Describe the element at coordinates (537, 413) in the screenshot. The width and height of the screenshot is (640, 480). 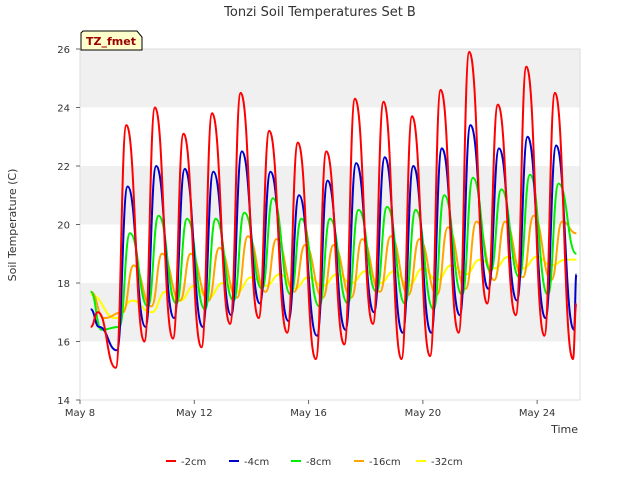
I see `x-tick-label: May 24` at that location.